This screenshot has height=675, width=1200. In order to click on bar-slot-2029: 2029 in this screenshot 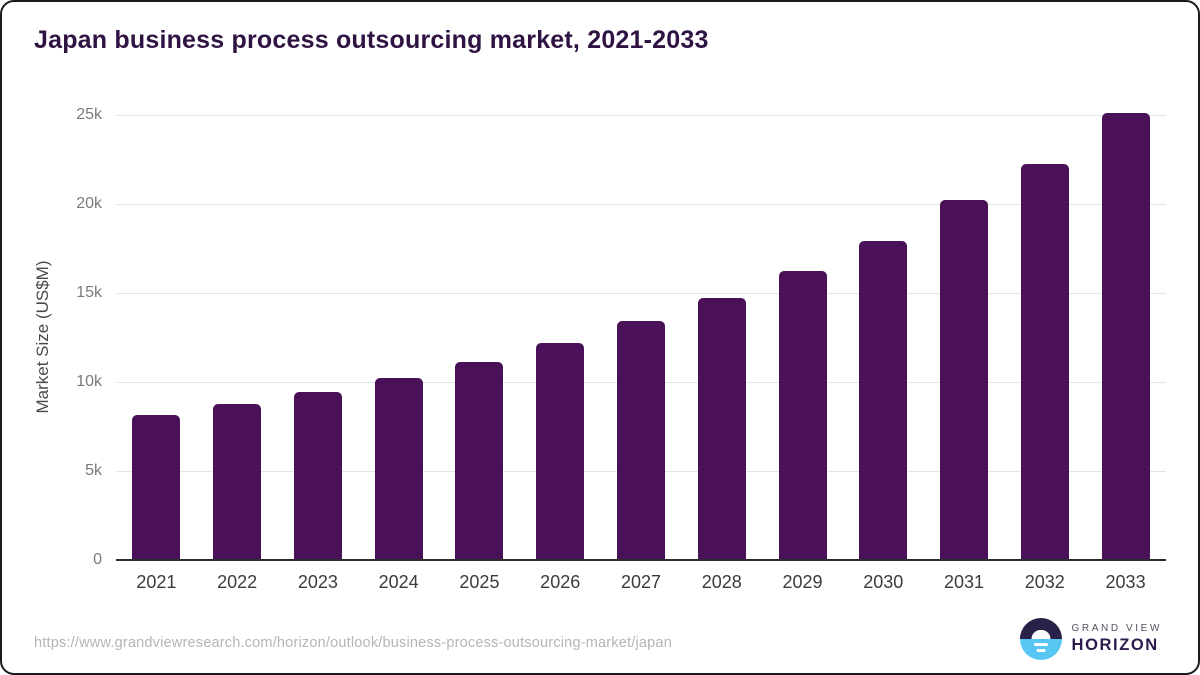, I will do `click(802, 353)`.